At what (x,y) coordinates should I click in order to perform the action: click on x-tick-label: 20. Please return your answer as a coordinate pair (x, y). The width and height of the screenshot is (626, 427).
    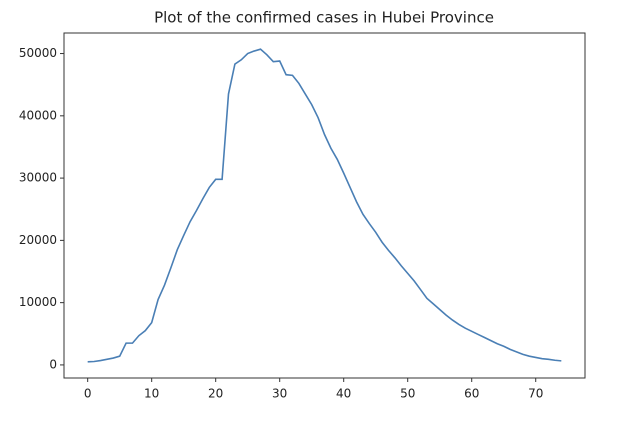
    Looking at the image, I should click on (215, 394).